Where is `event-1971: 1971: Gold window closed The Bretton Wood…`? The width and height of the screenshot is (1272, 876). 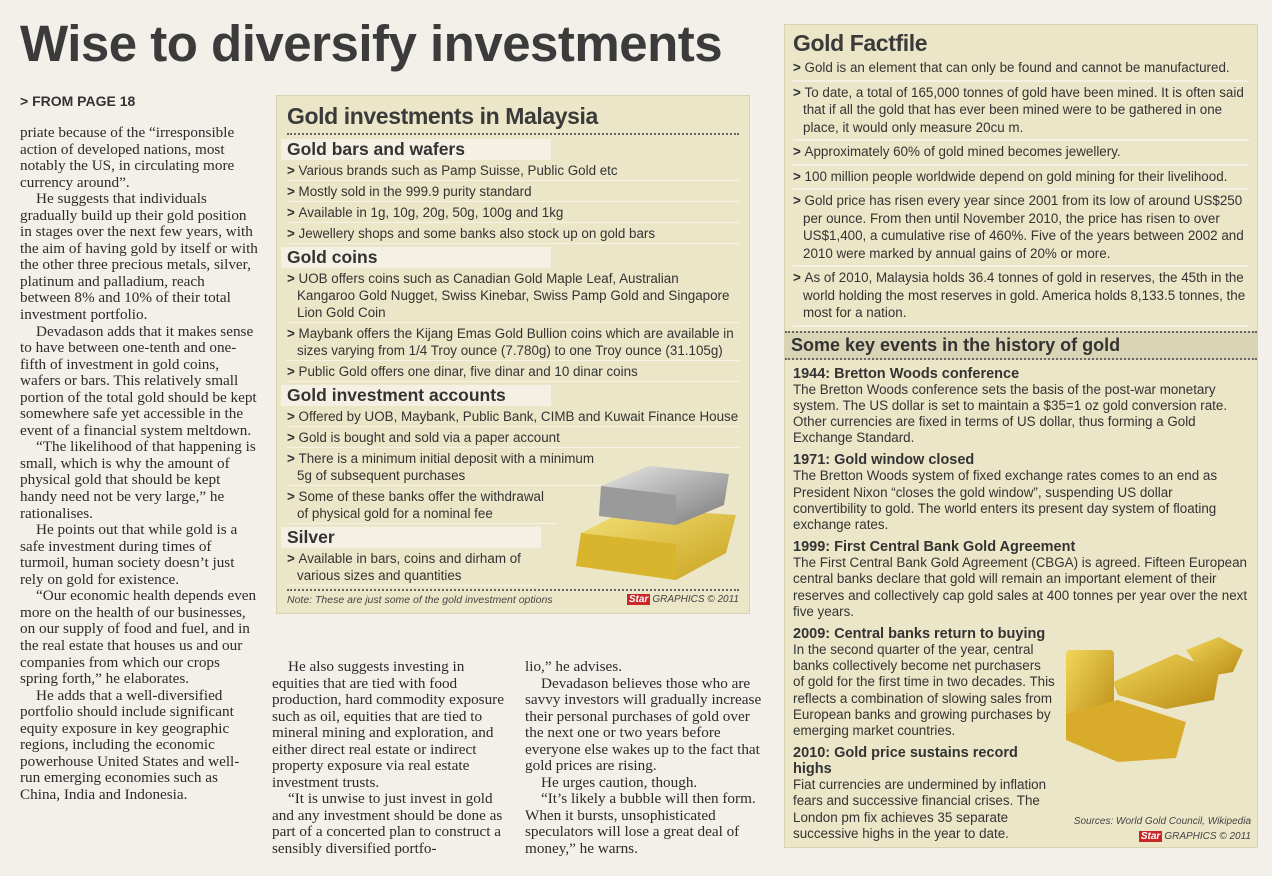 event-1971: 1971: Gold window closed The Bretton Wood… is located at coordinates (1021, 492).